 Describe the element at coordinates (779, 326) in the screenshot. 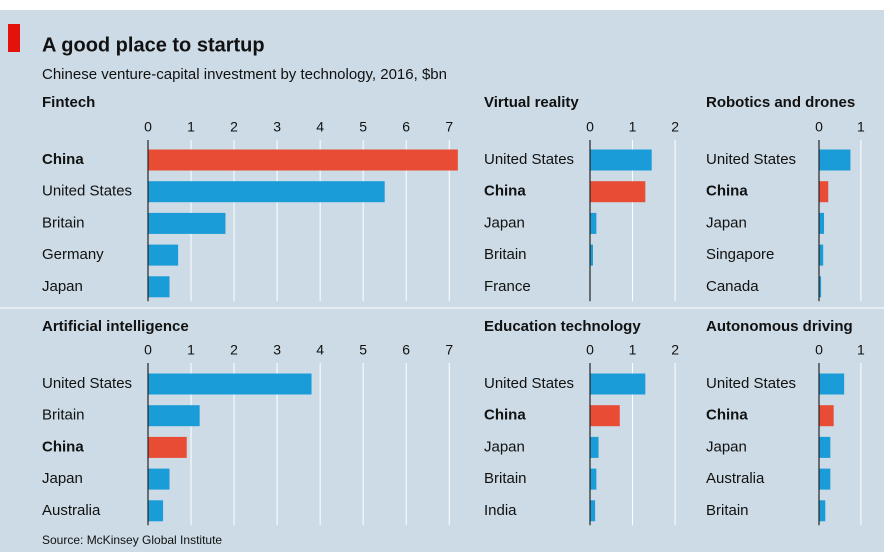

I see `panel-title: Autonomous driving` at that location.